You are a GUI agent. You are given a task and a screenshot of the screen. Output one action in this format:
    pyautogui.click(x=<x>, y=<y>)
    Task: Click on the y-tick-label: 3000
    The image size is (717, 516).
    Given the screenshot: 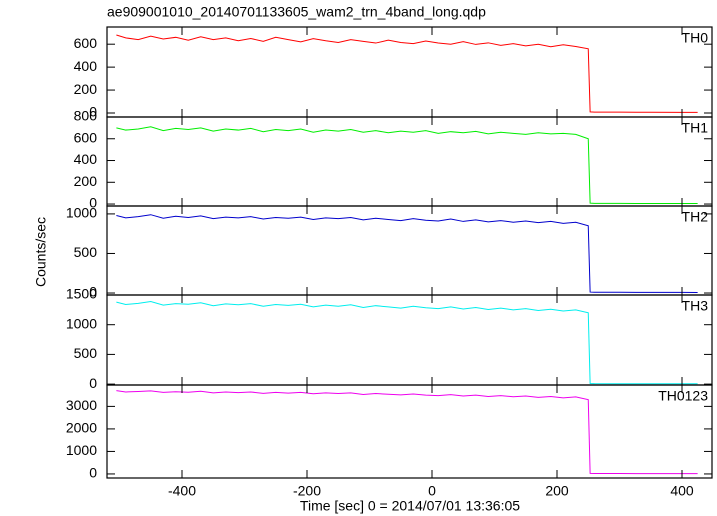 What is the action you would take?
    pyautogui.click(x=81, y=405)
    